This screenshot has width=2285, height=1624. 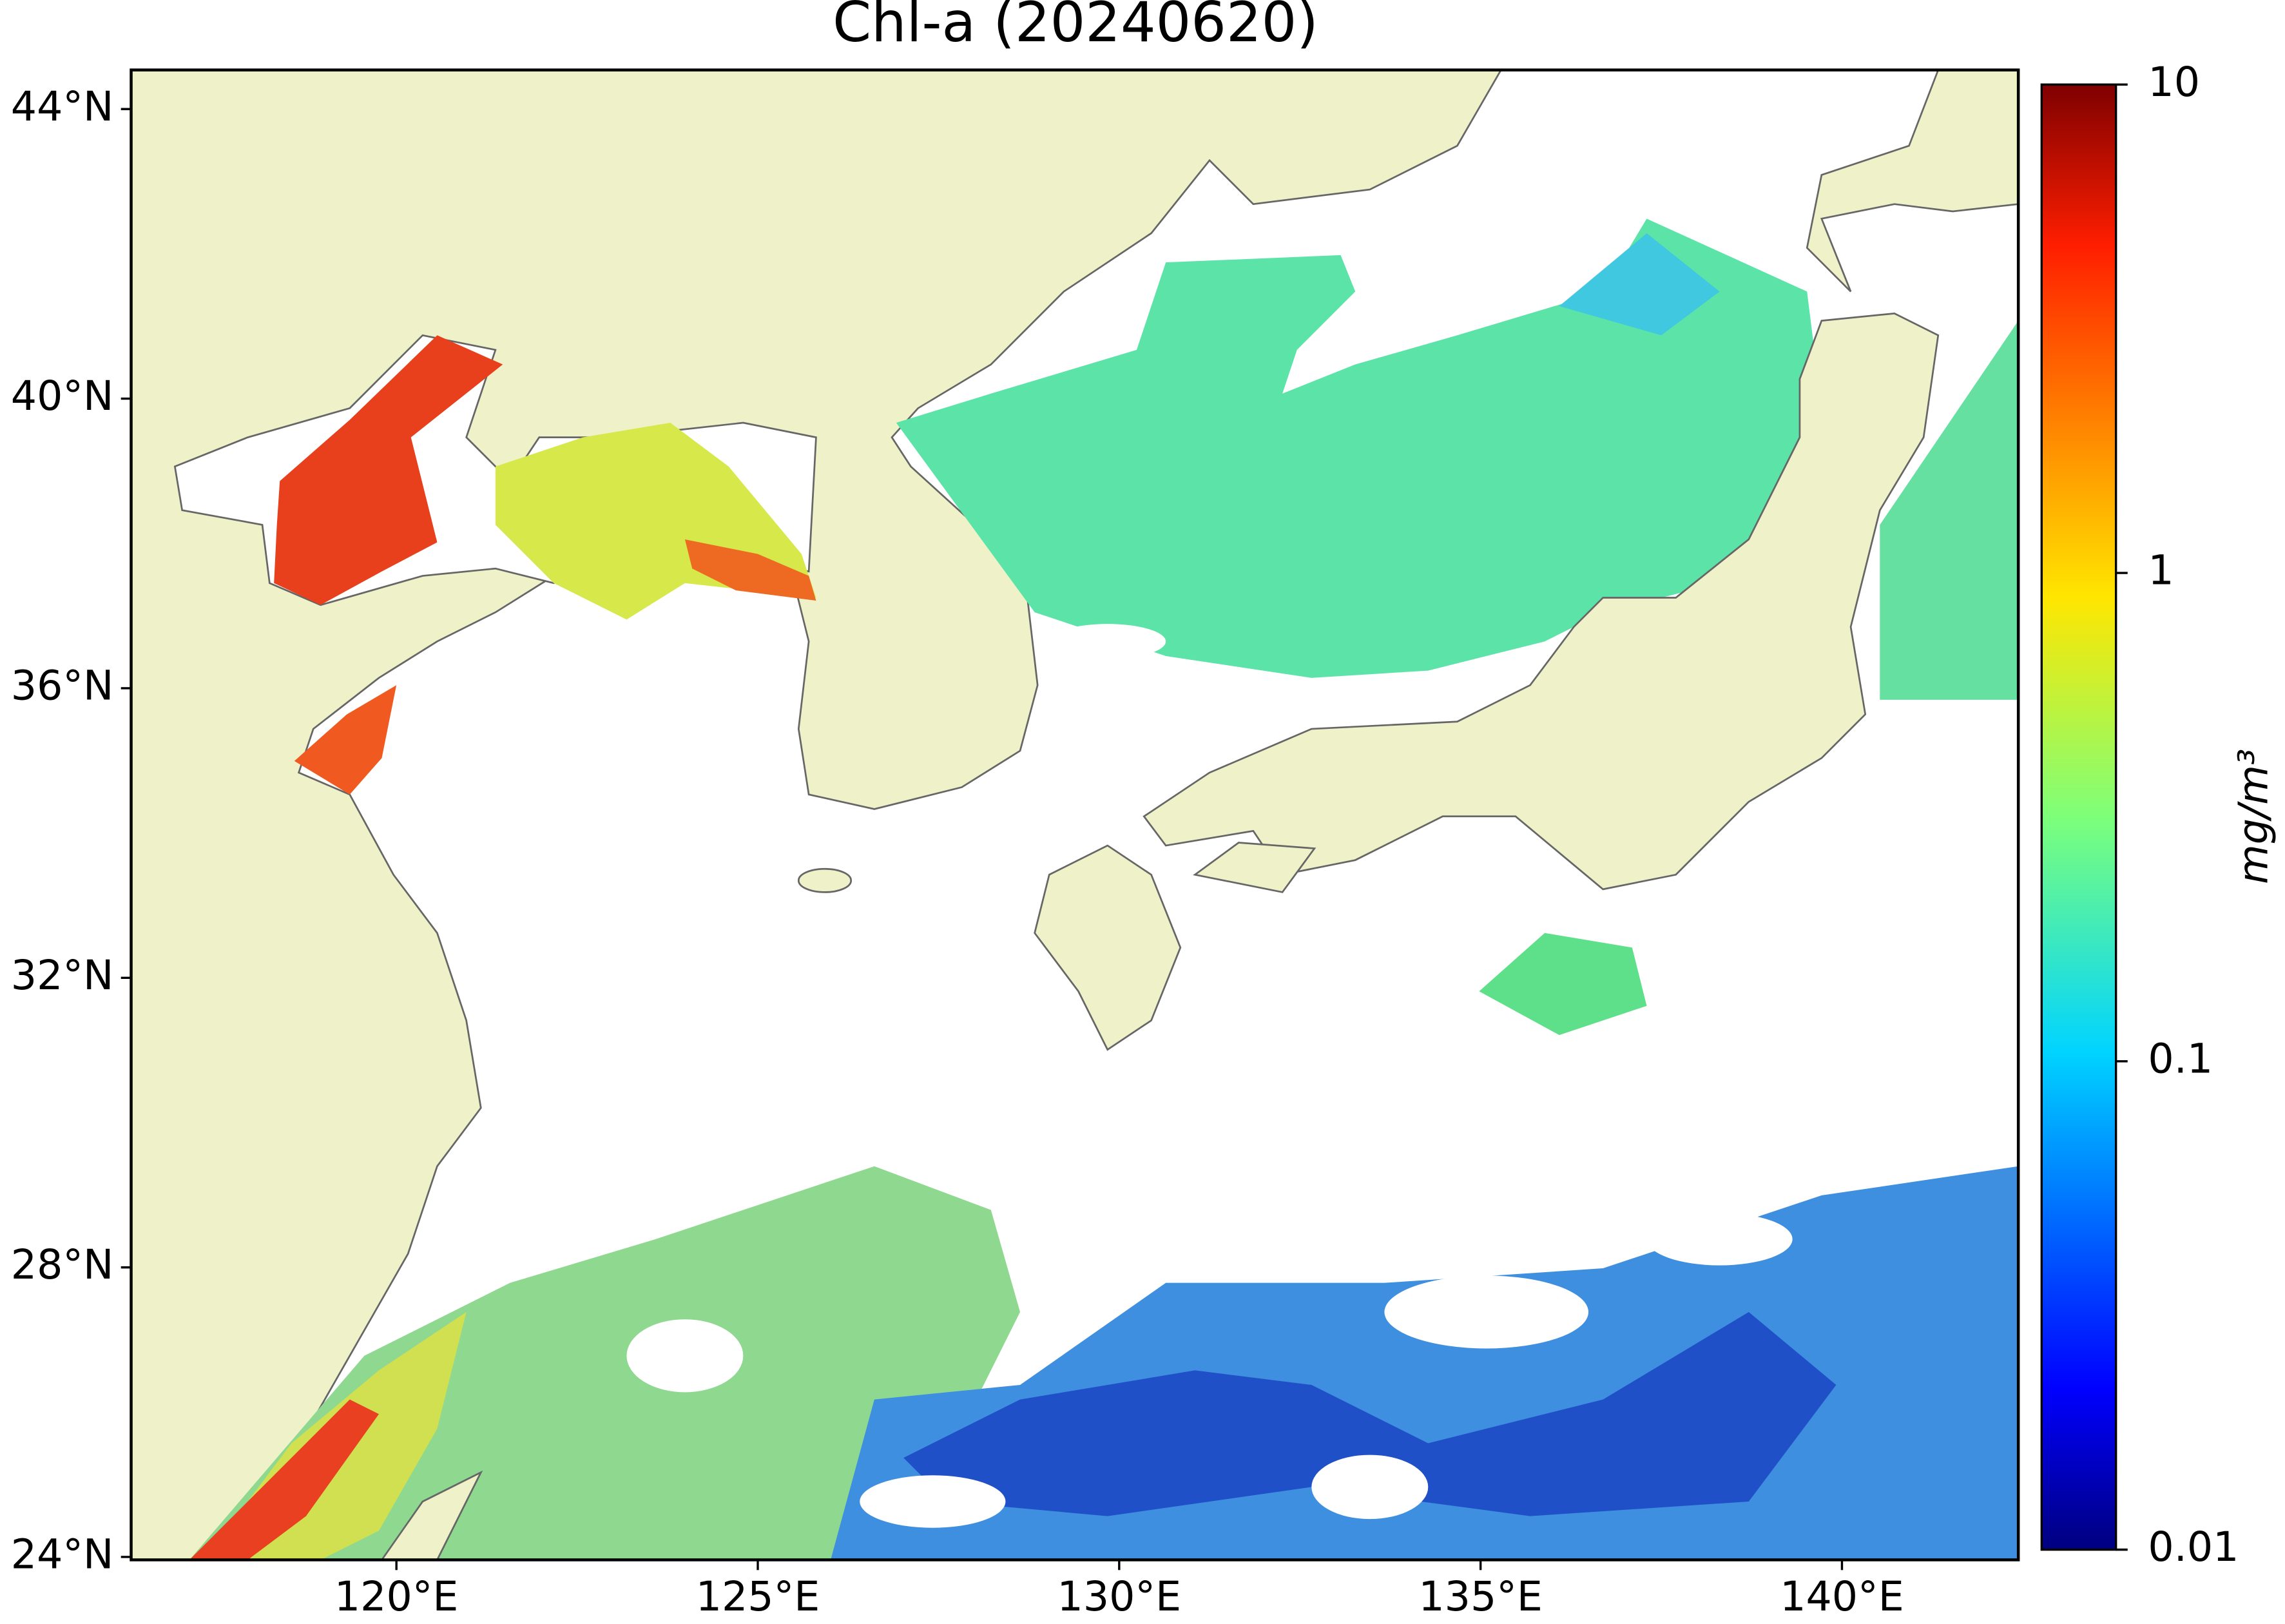 What do you see at coordinates (62, 106) in the screenshot?
I see `y-tick-label: 44°N` at bounding box center [62, 106].